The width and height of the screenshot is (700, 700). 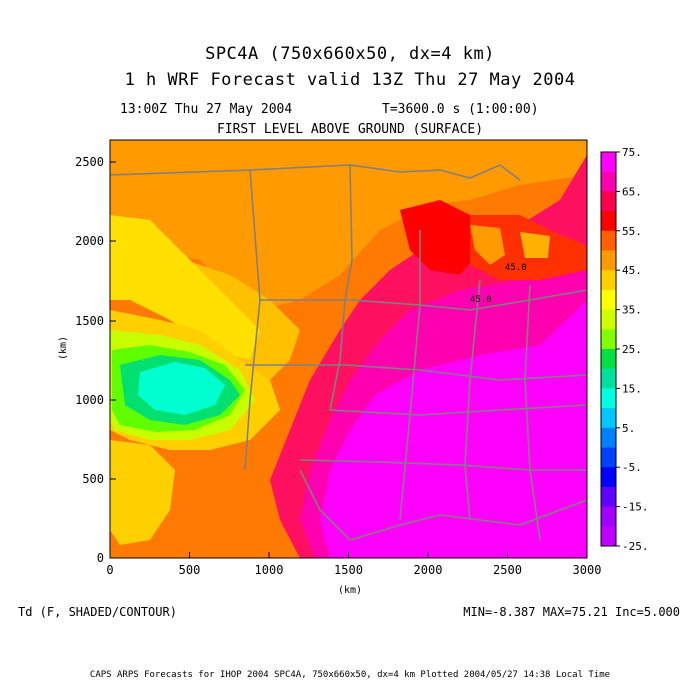 I want to click on min-max-stats: MIN=-8.387 MAX=75.21 Inc=5.000, so click(x=571, y=612).